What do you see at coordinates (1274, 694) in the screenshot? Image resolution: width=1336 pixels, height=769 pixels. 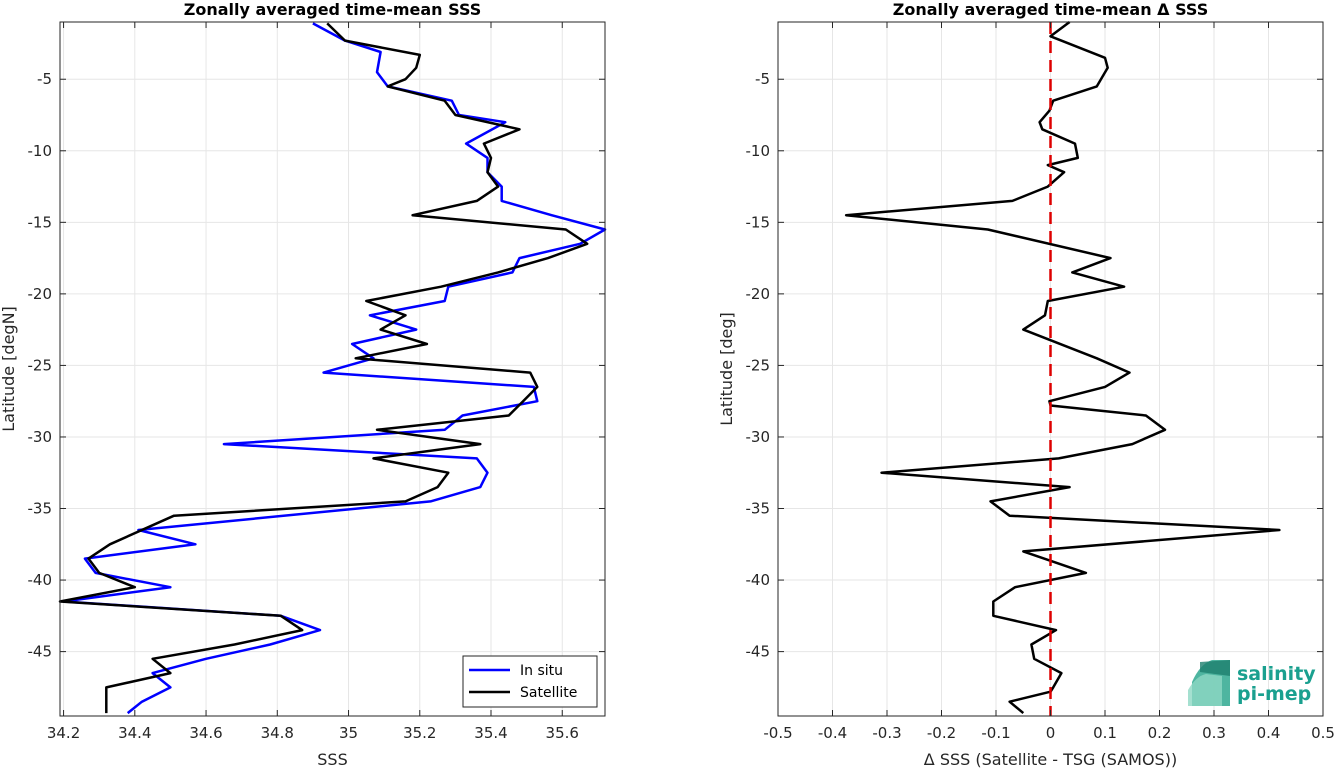 I see `logo-text-line2: pi-mep` at bounding box center [1274, 694].